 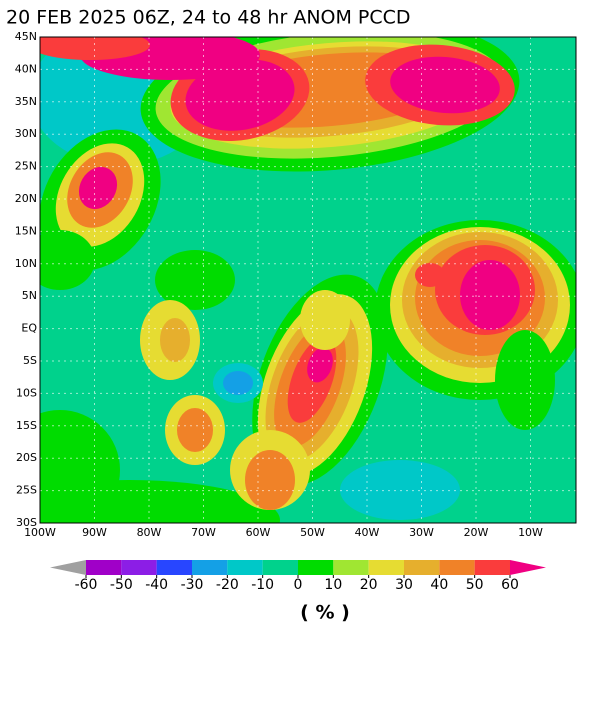 What do you see at coordinates (227, 585) in the screenshot?
I see `colorbar-tick-label: -20` at bounding box center [227, 585].